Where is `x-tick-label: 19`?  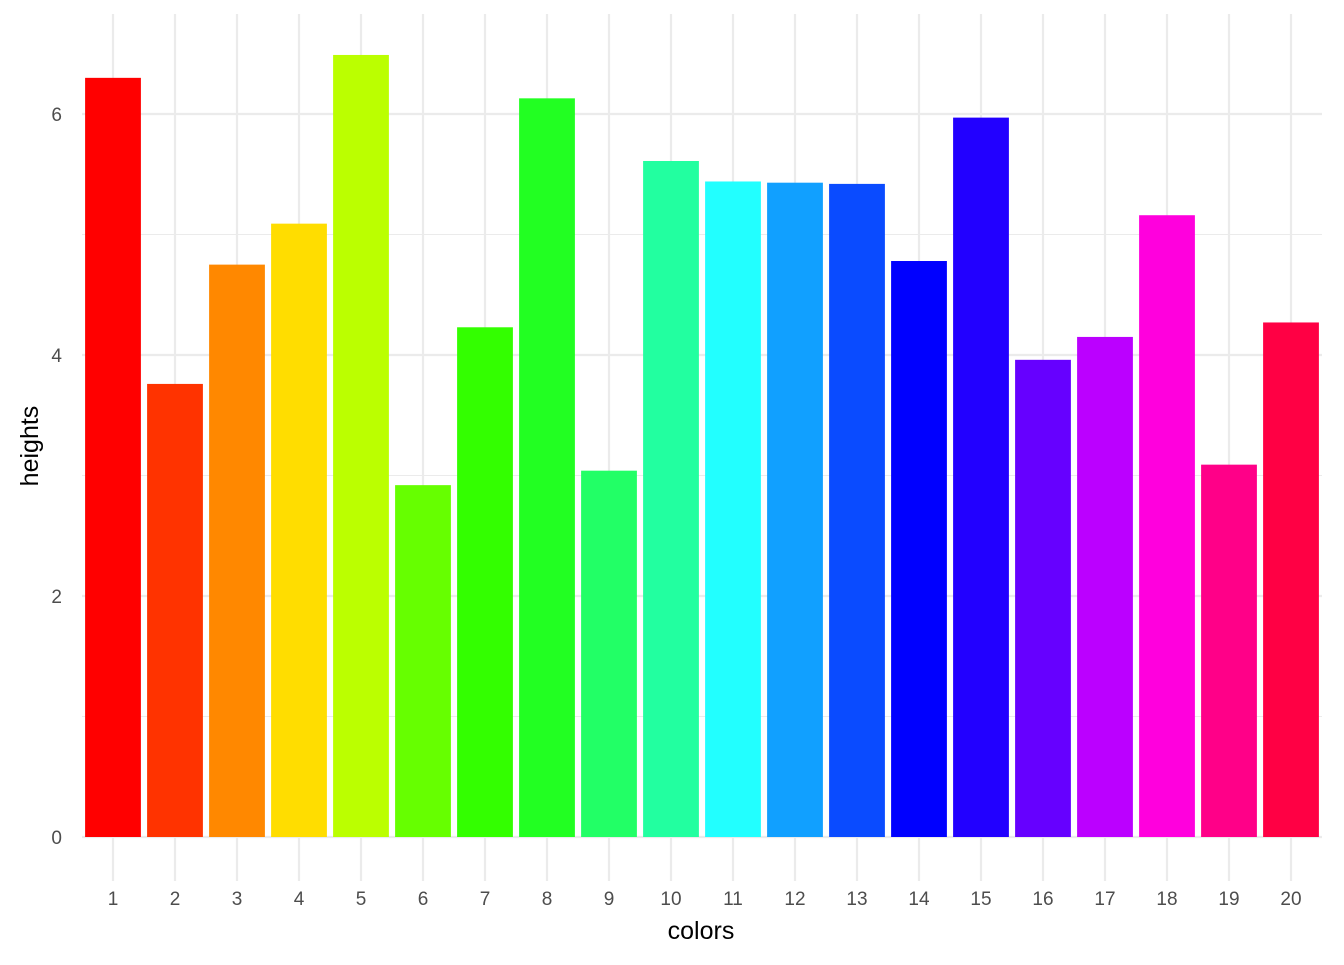 x-tick-label: 19 is located at coordinates (1228, 899).